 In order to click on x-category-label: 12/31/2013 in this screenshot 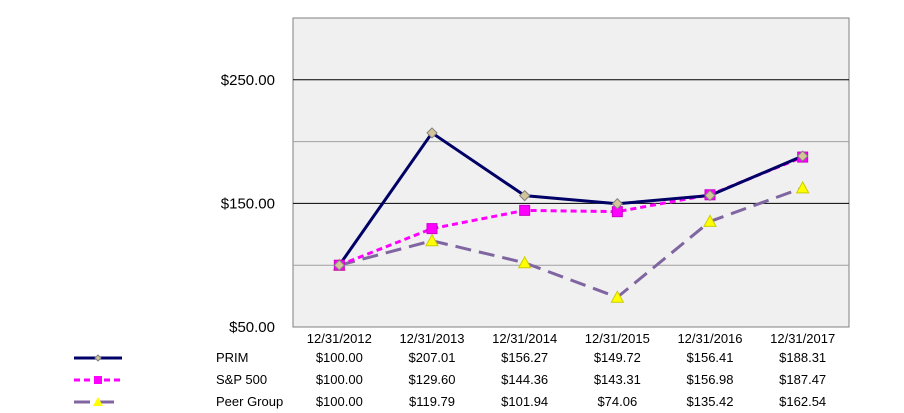, I will do `click(431, 338)`.